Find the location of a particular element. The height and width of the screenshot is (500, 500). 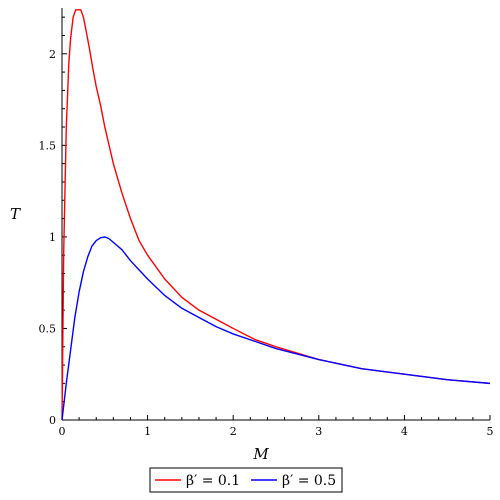

legend: β′ = 0.1 β′ = 0.5 is located at coordinates (246, 480).